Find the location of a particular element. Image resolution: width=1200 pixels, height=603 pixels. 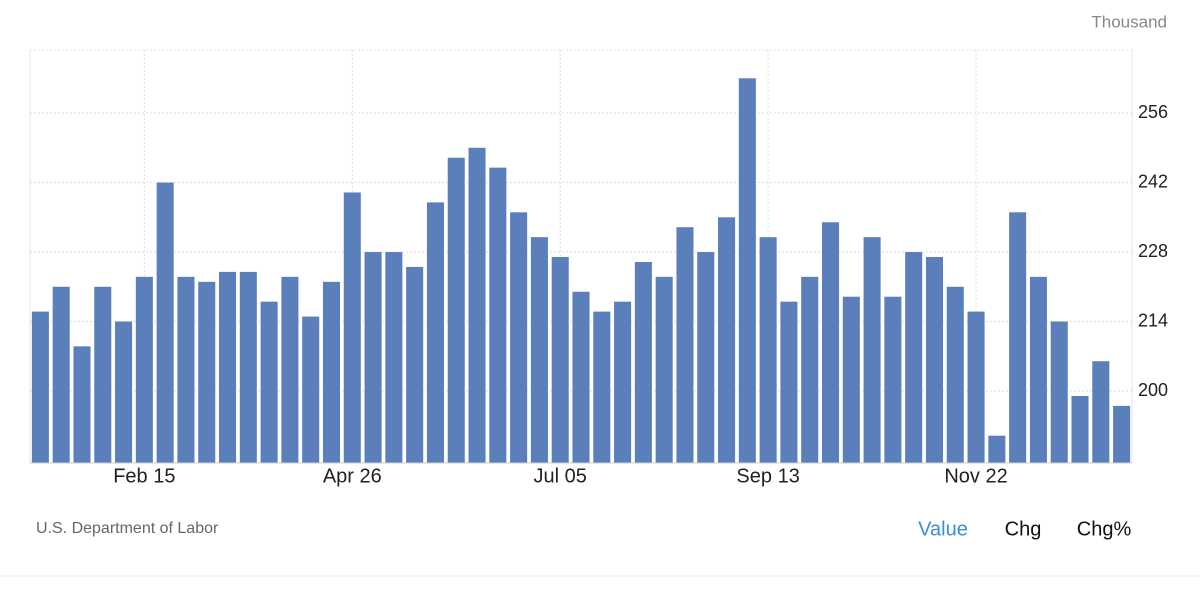

control-button: Chg is located at coordinates (1023, 529).